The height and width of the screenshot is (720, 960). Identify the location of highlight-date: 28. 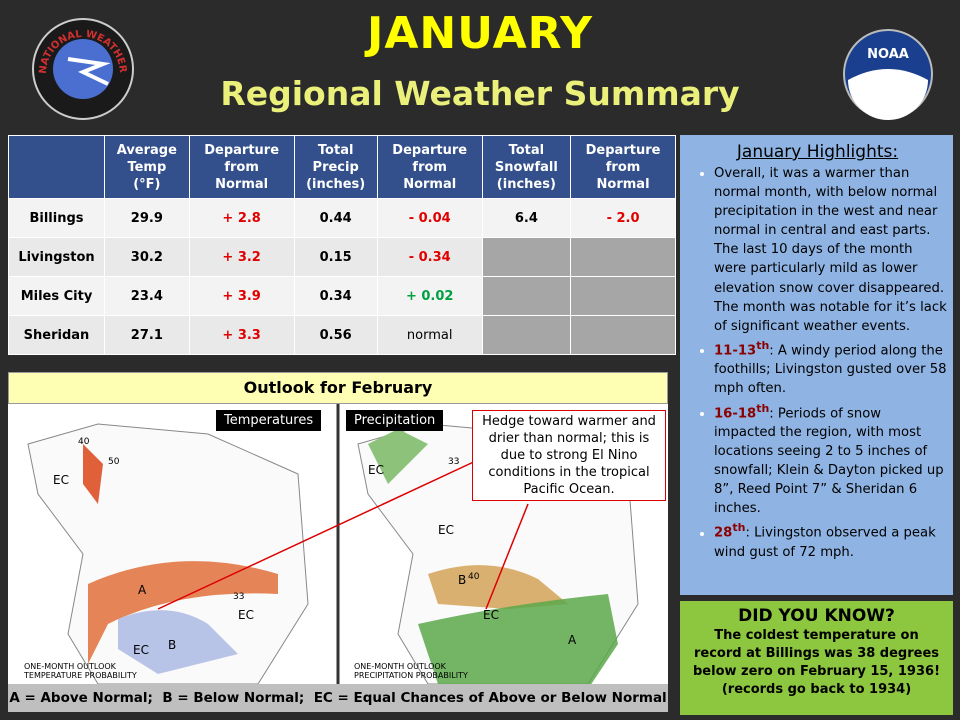
(723, 533).